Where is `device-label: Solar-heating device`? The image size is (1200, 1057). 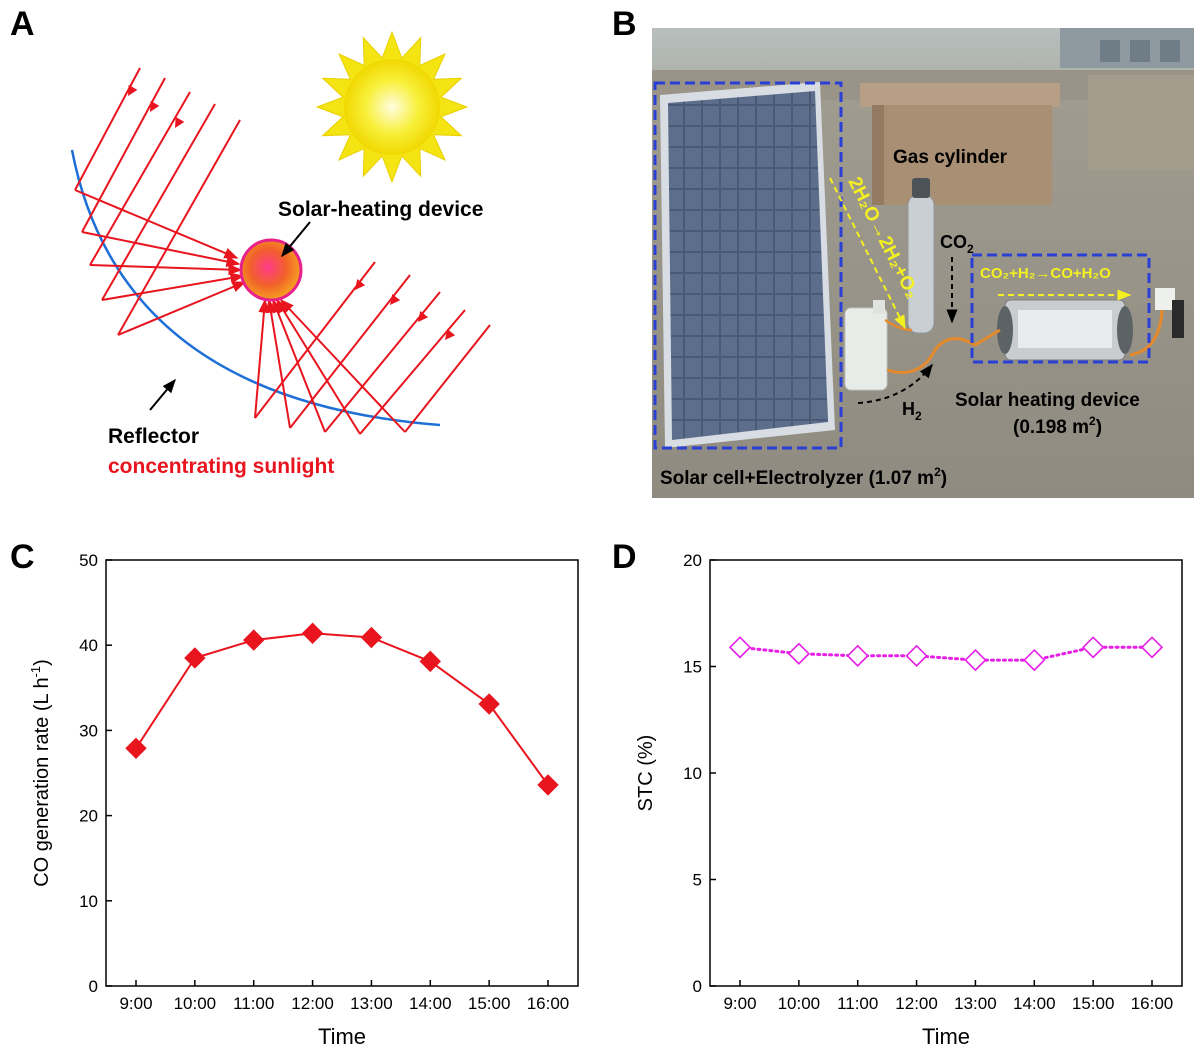 device-label: Solar-heating device is located at coordinates (380, 209).